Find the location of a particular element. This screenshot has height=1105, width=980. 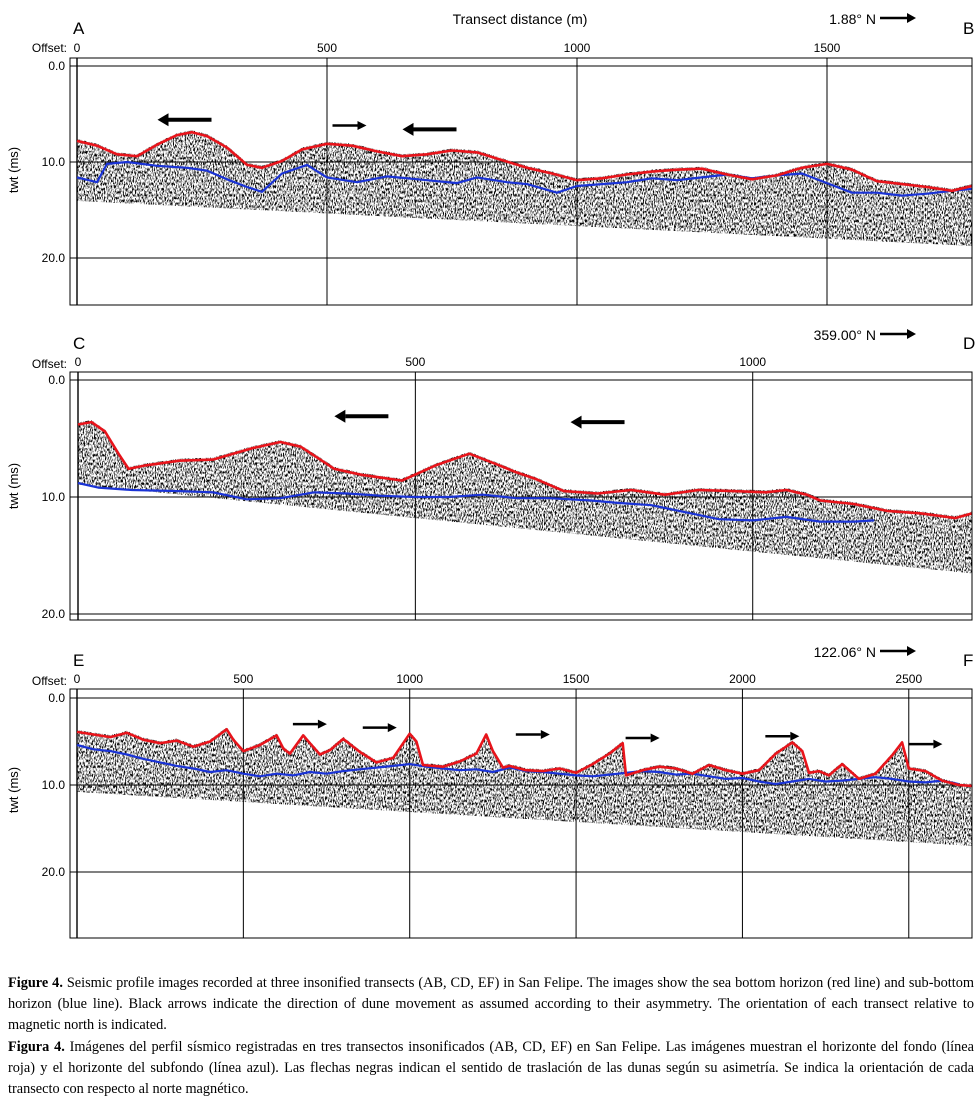

heading-label: 1.88° N is located at coordinates (852, 19).